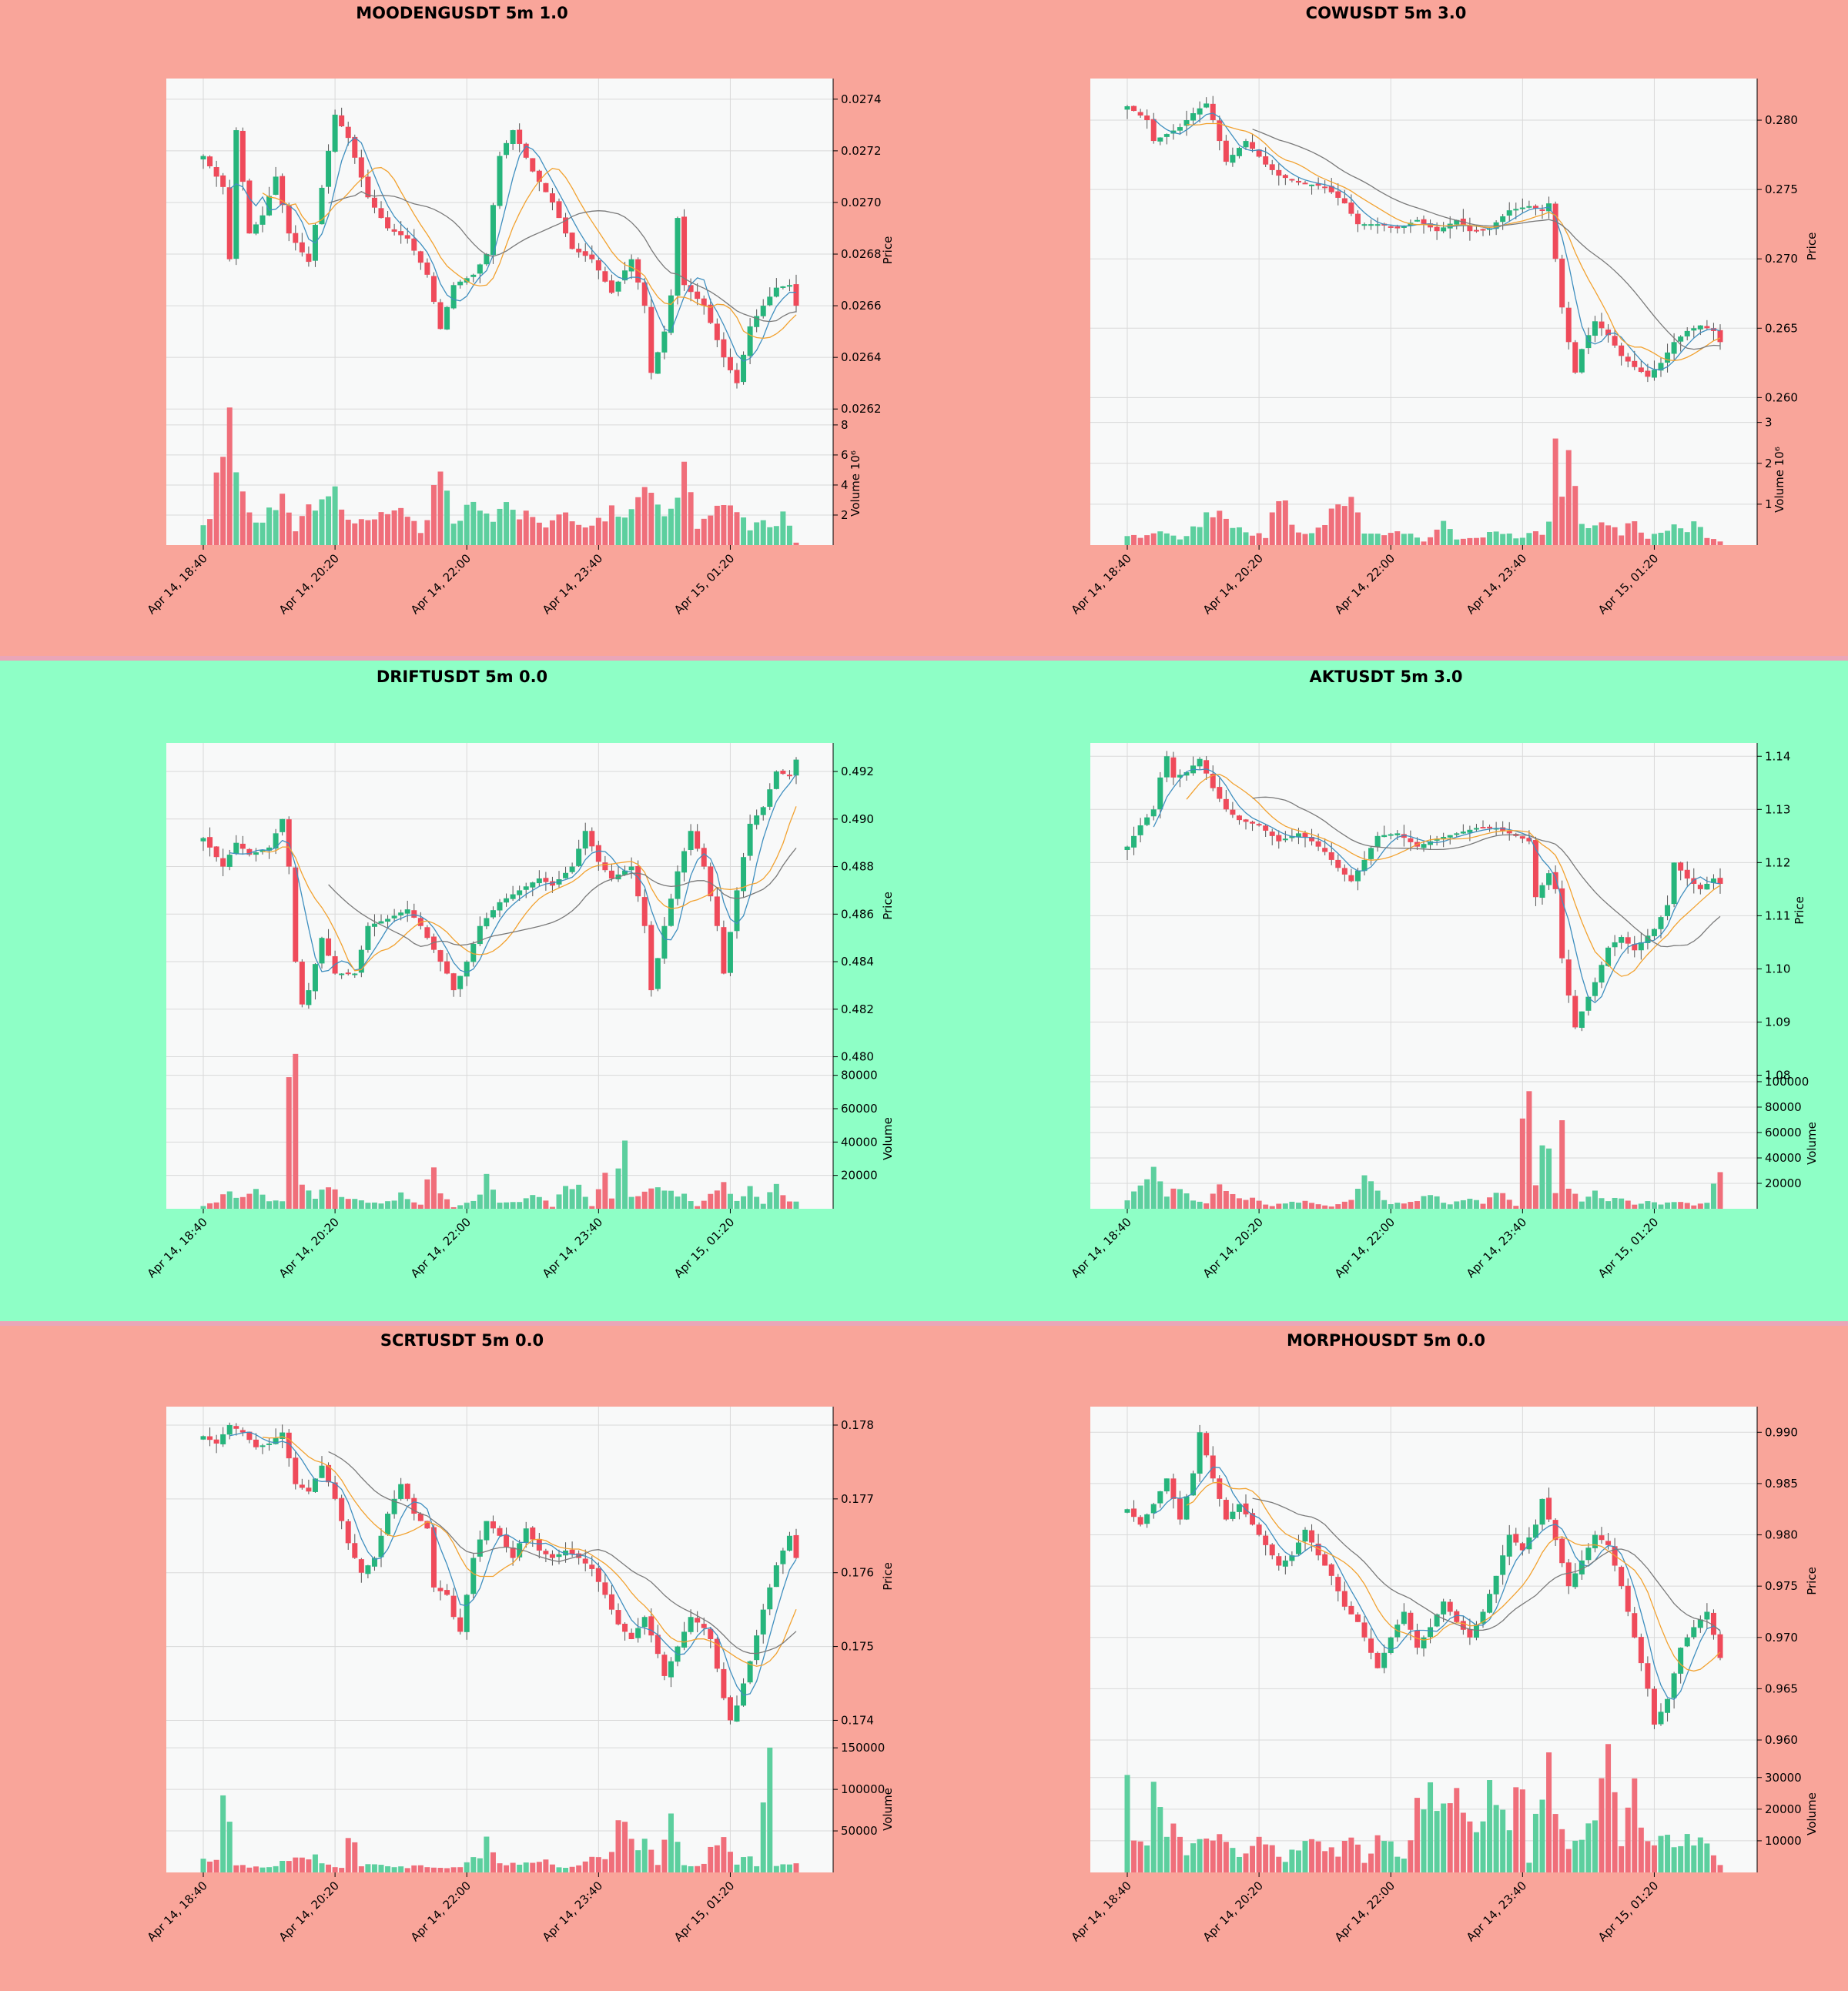  I want to click on price-plot-area, so click(499, 250).